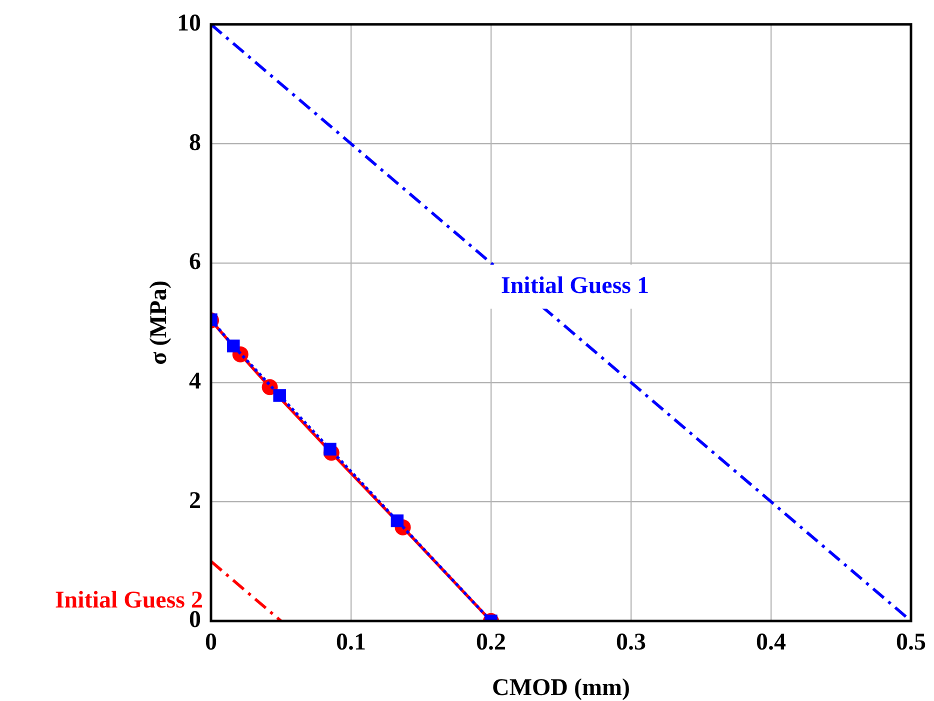 This screenshot has height=701, width=934. I want to click on y-tick-label: 8, so click(195, 143).